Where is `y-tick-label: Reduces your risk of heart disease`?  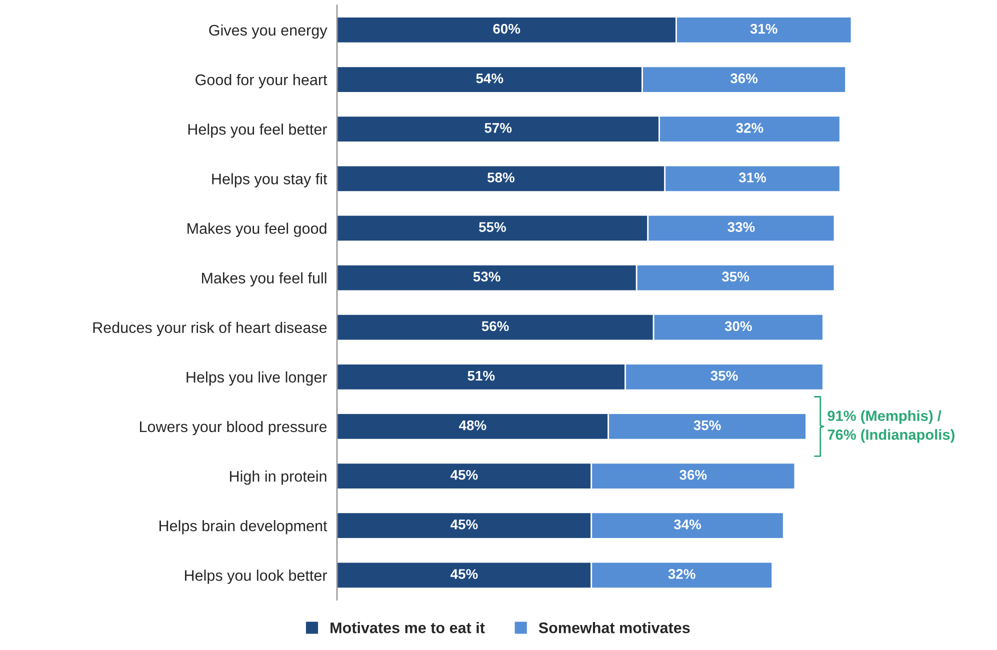 y-tick-label: Reduces your risk of heart disease is located at coordinates (210, 329).